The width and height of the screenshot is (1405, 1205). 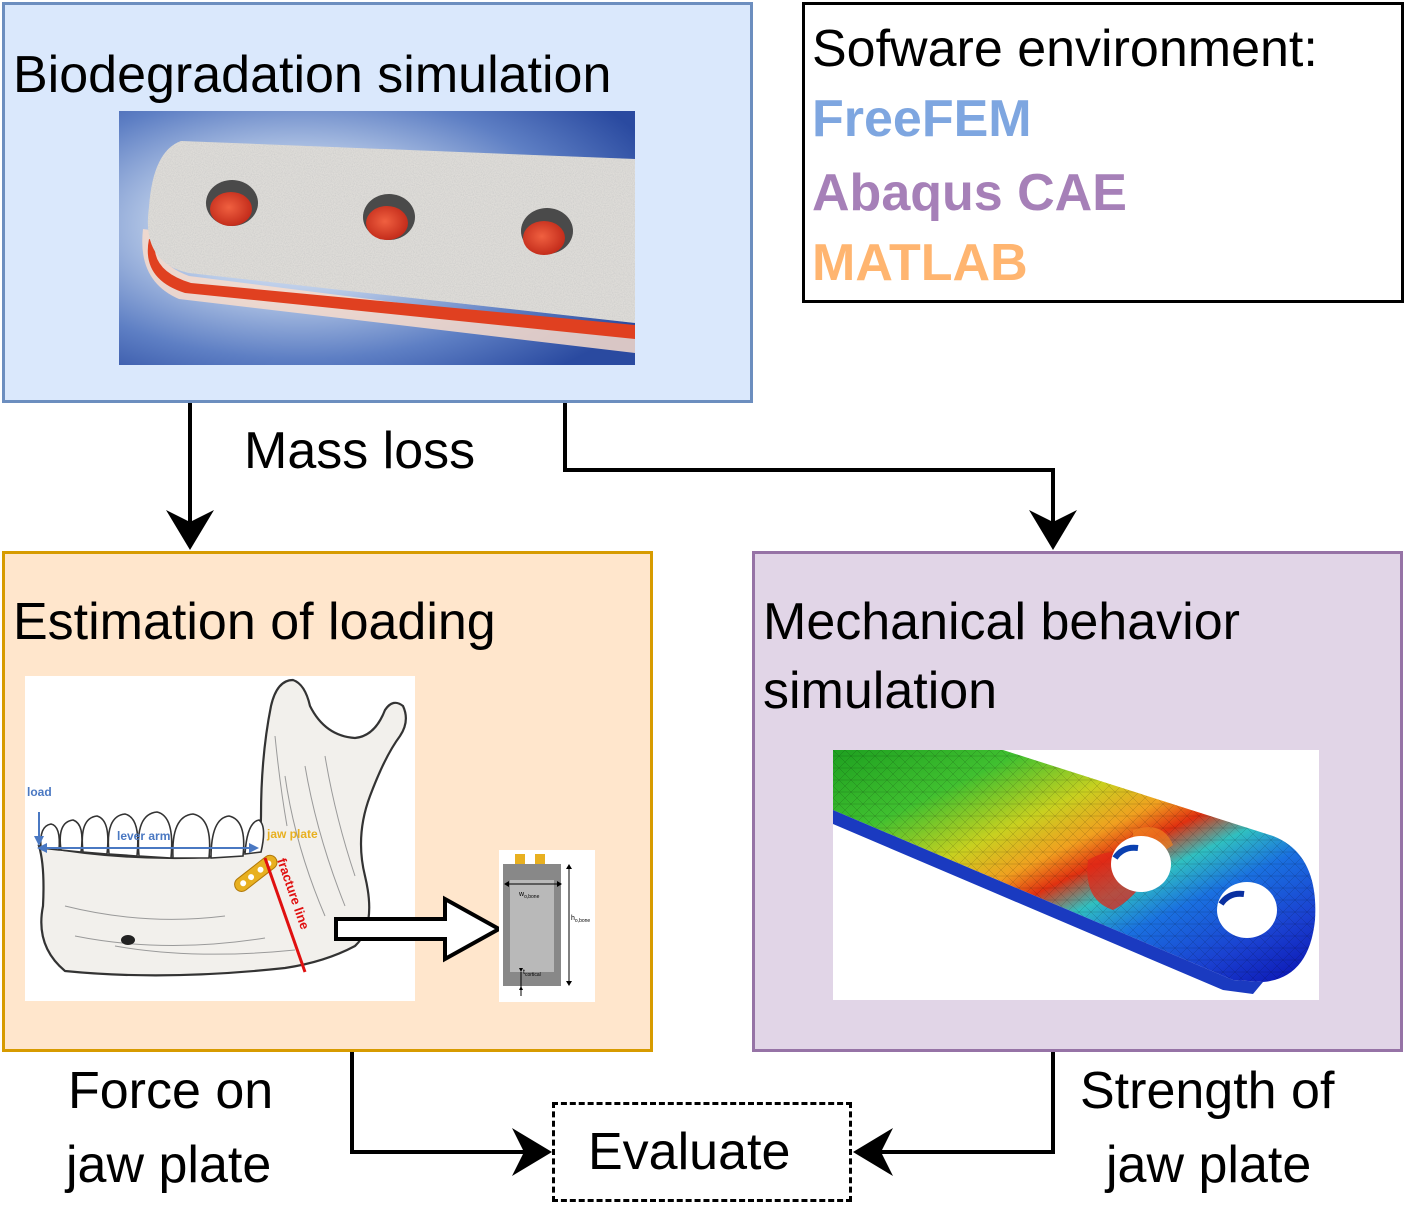 What do you see at coordinates (1209, 1165) in the screenshot?
I see `strength-label-line2: jaw plate` at bounding box center [1209, 1165].